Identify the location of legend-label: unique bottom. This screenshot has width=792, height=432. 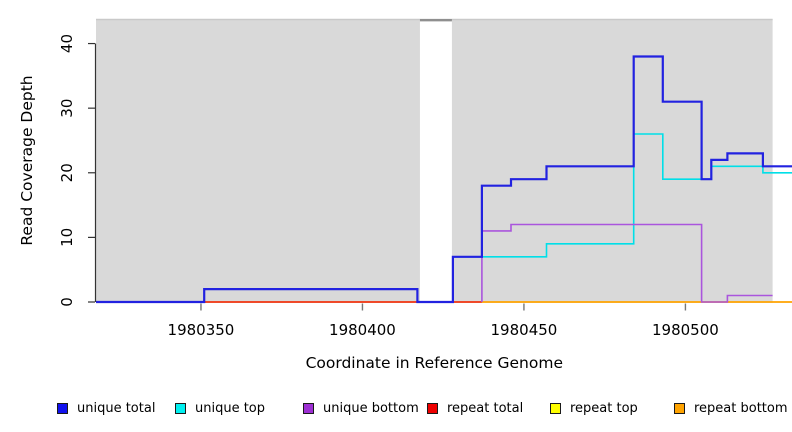
(371, 408).